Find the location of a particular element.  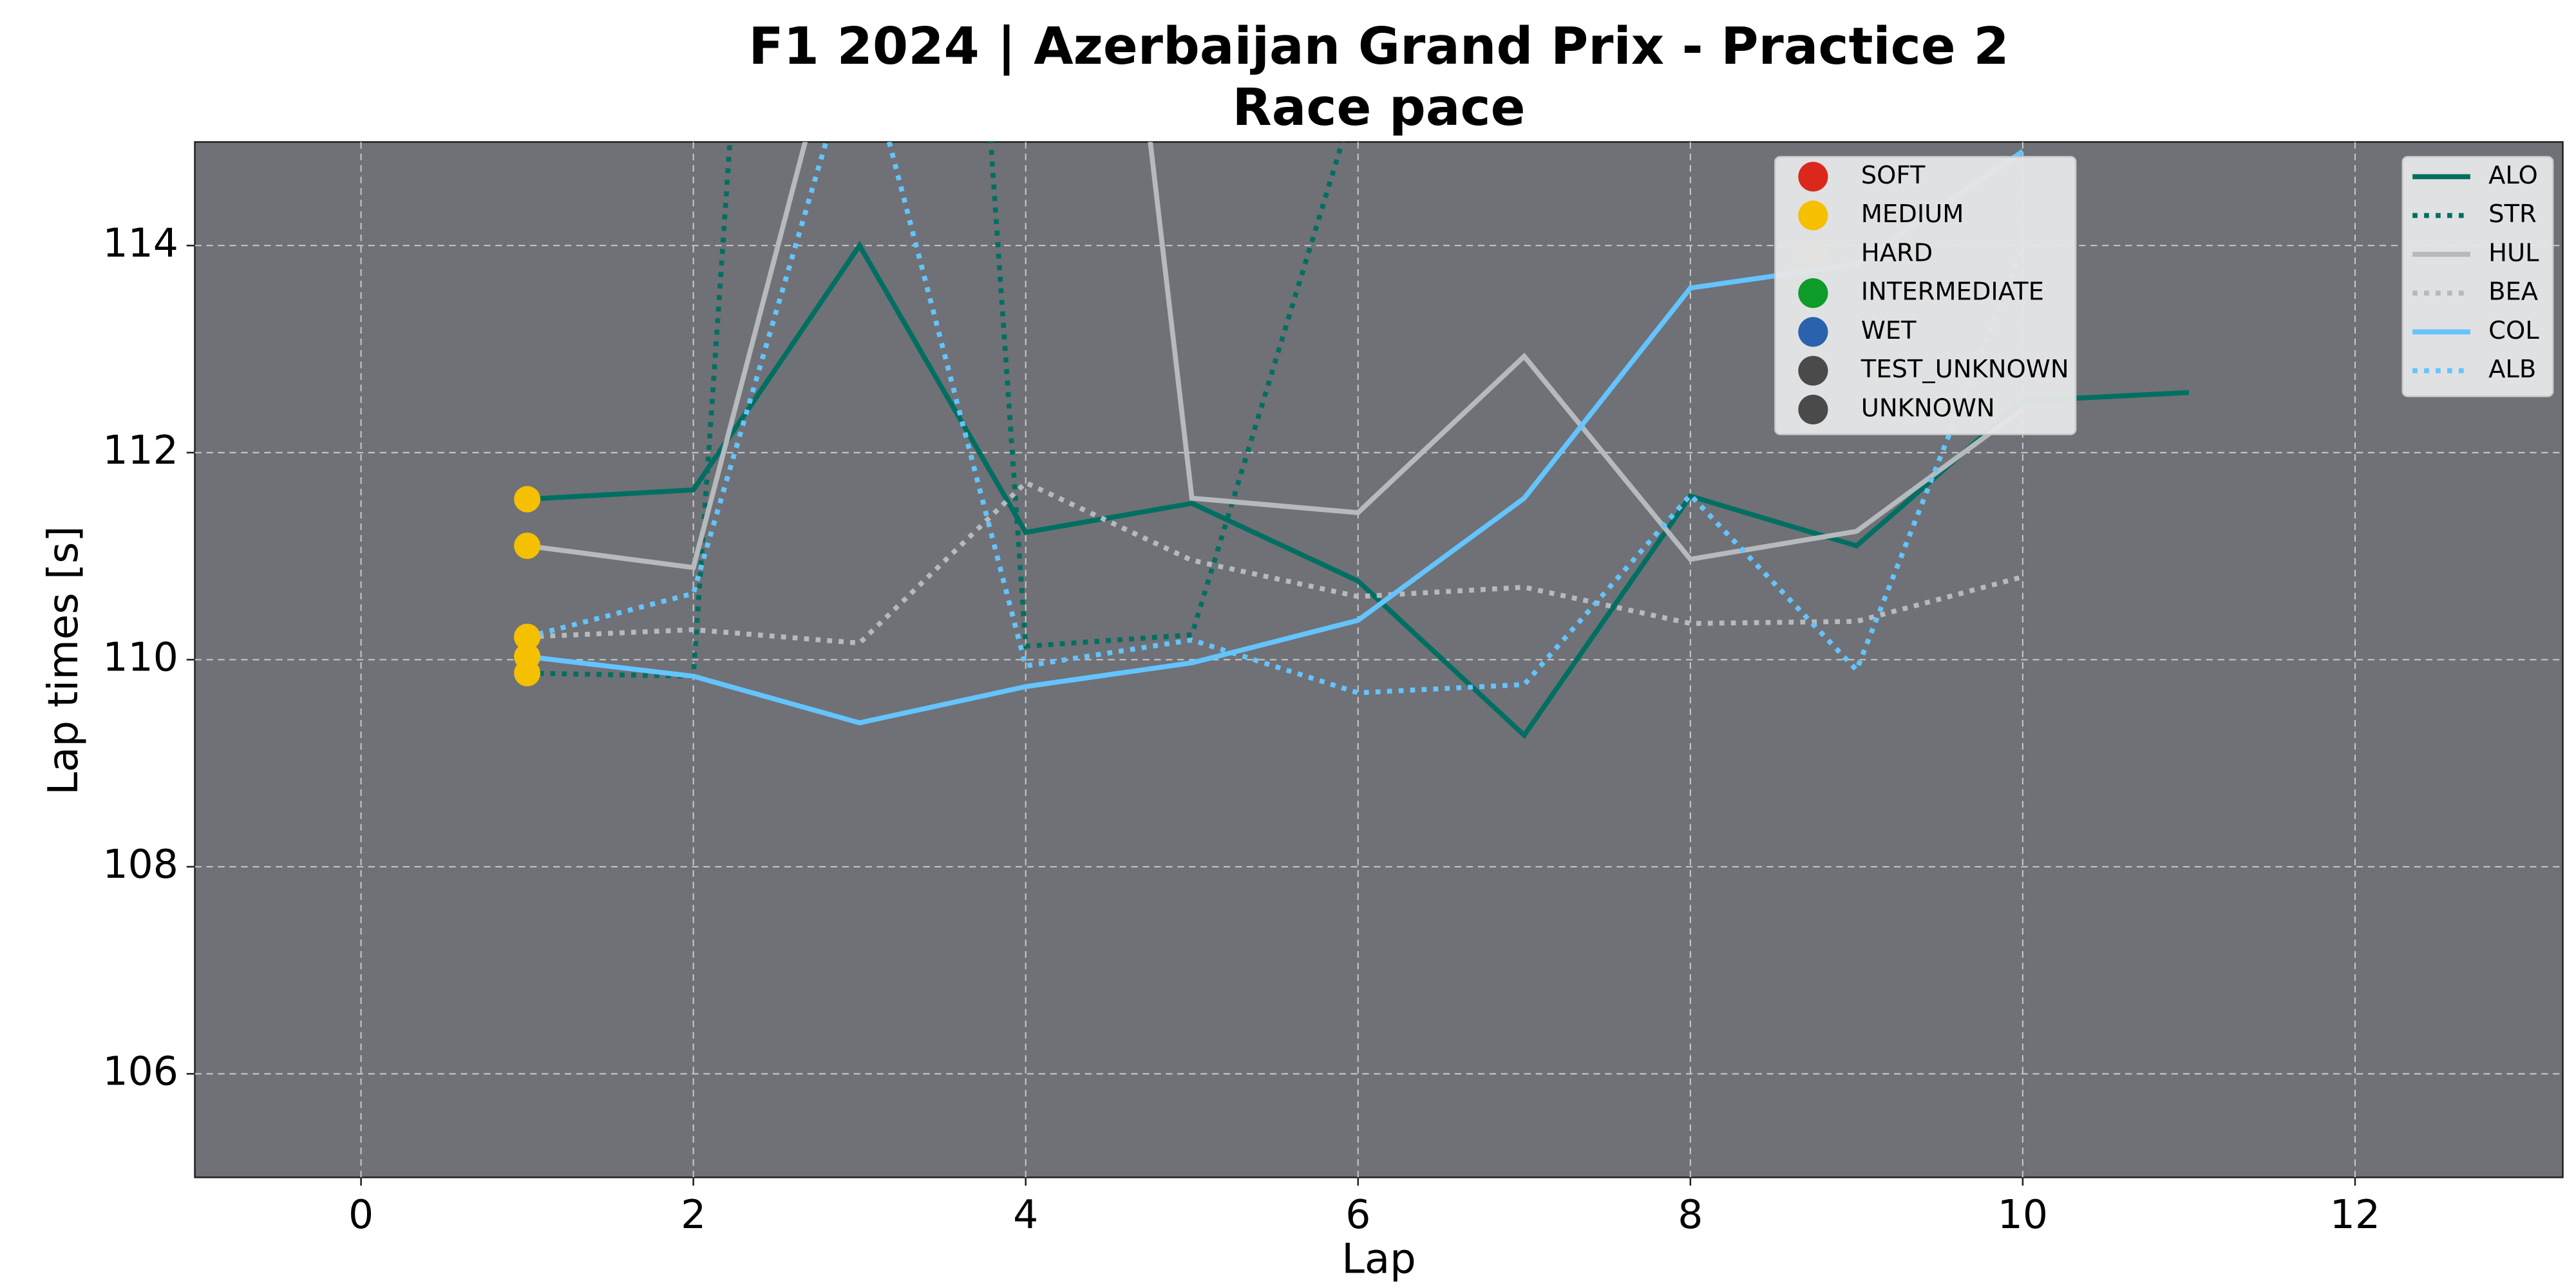

legend-label: ALB is located at coordinates (2512, 369).